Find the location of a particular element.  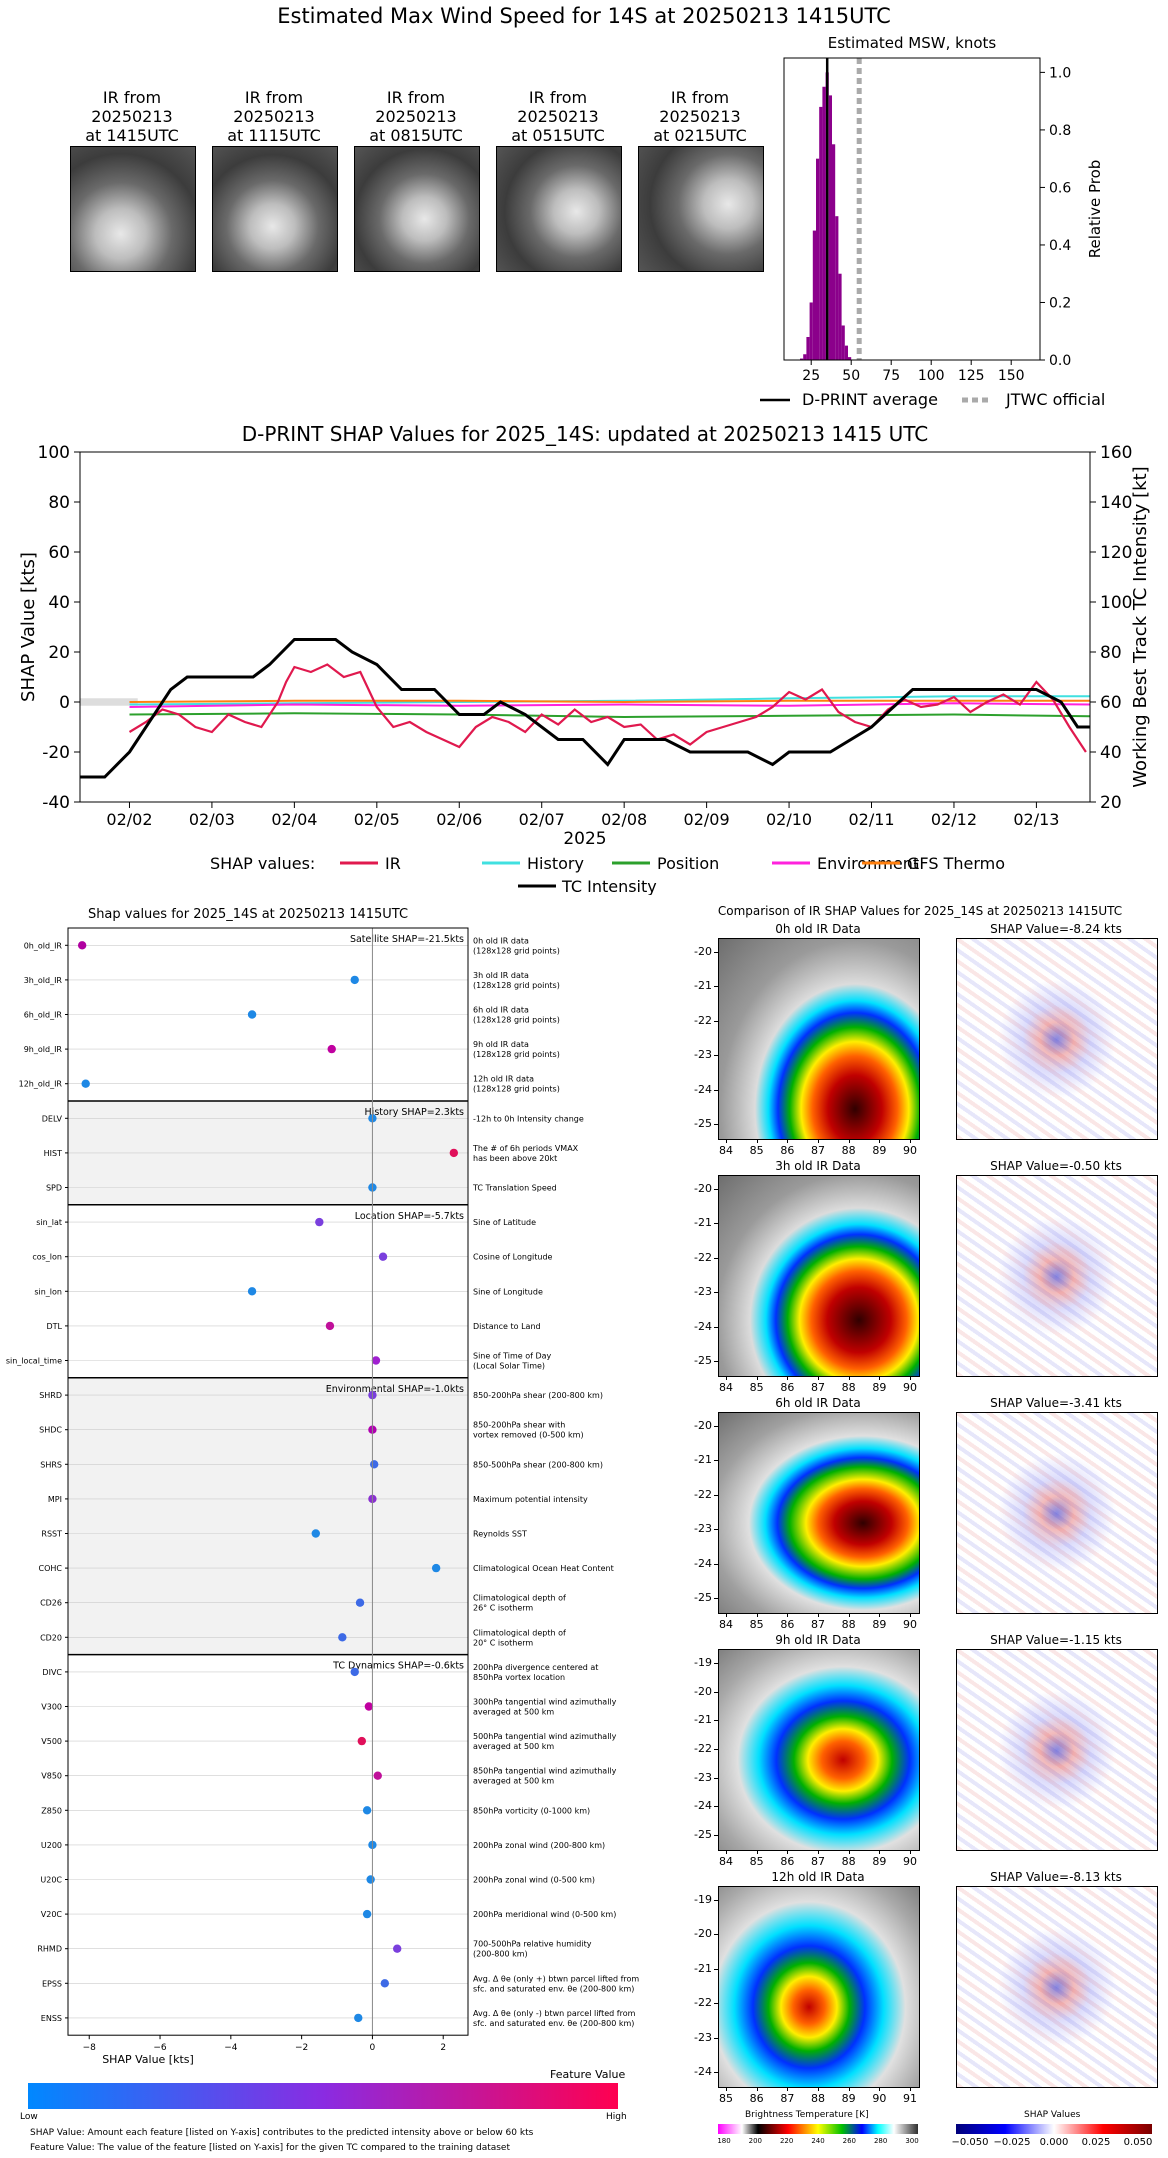

bt-colorbar-tick-label: 220 is located at coordinates (786, 2141).